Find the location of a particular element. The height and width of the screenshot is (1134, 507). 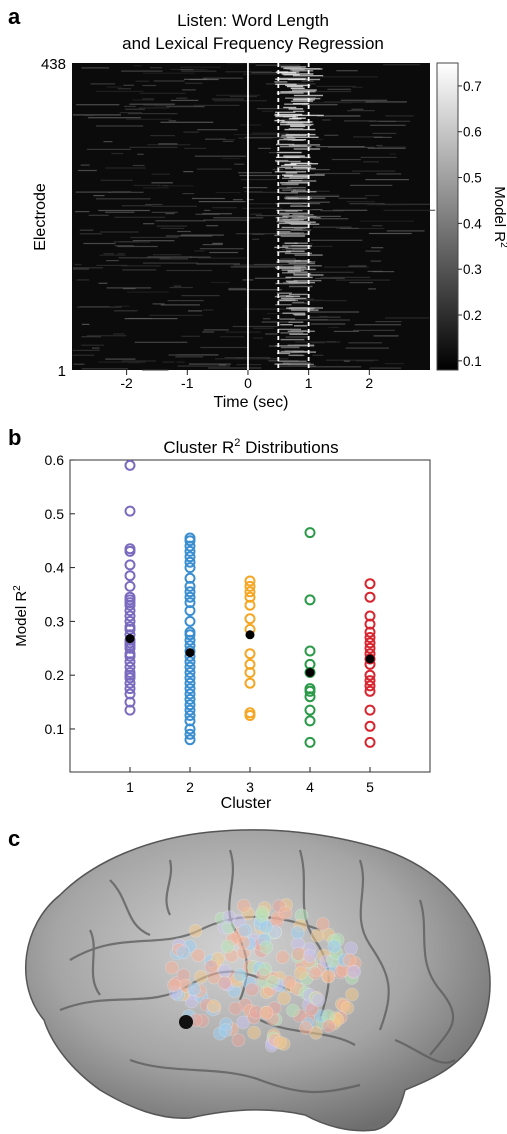

cluster-3-point is located at coordinates (250, 654).